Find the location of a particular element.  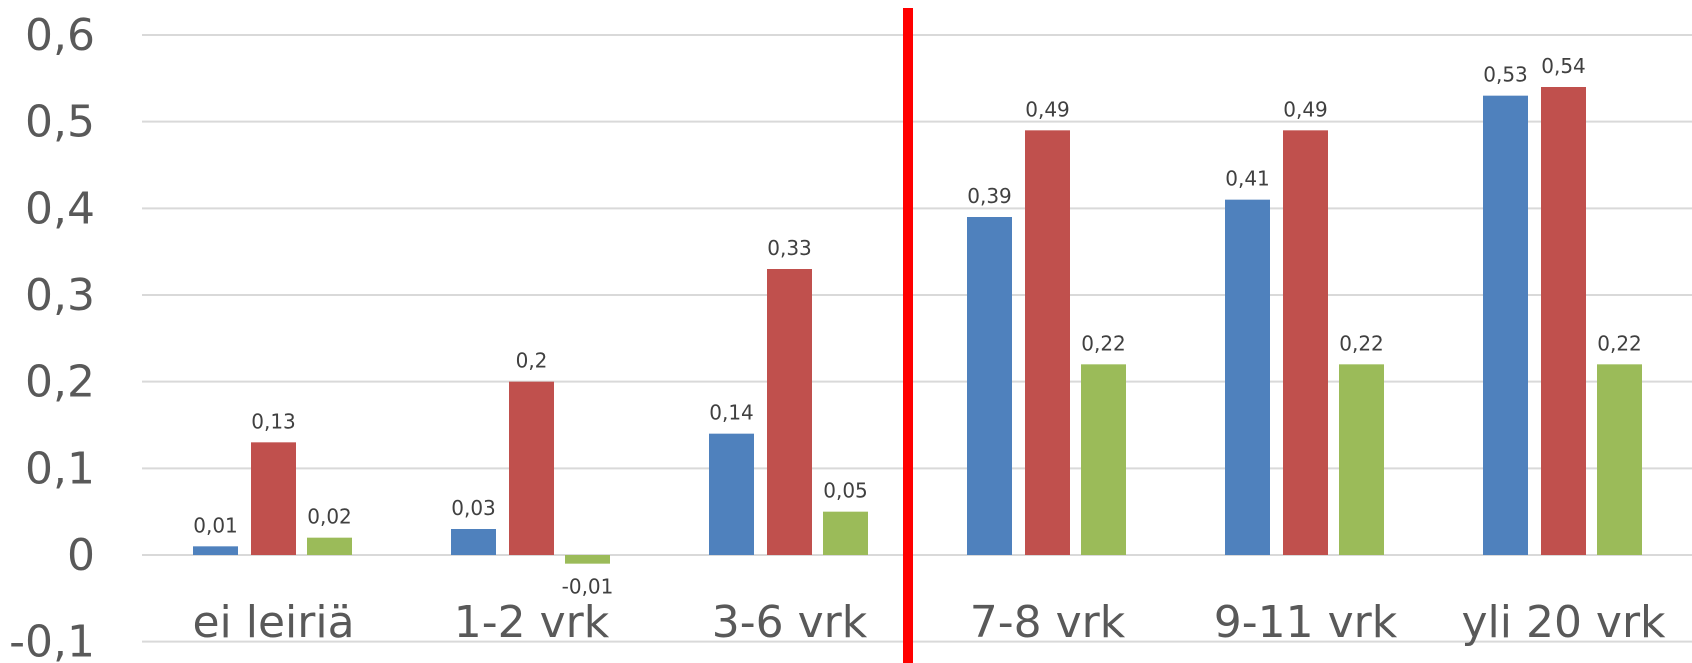

y-tick-label: 0,4 is located at coordinates (60, 208).